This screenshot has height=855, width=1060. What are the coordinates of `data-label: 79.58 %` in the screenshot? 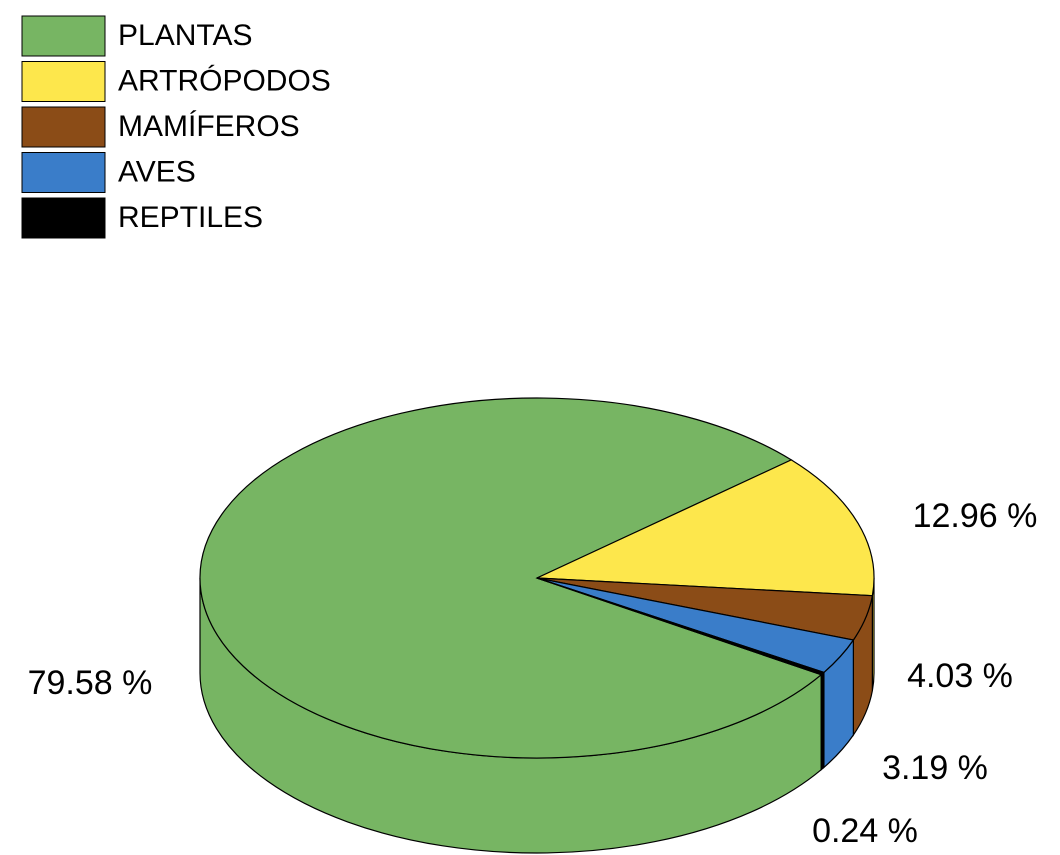 It's located at (90, 683).